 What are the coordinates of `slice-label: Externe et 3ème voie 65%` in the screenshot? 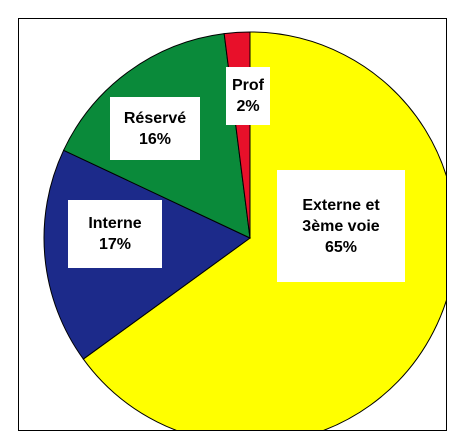 It's located at (341, 226).